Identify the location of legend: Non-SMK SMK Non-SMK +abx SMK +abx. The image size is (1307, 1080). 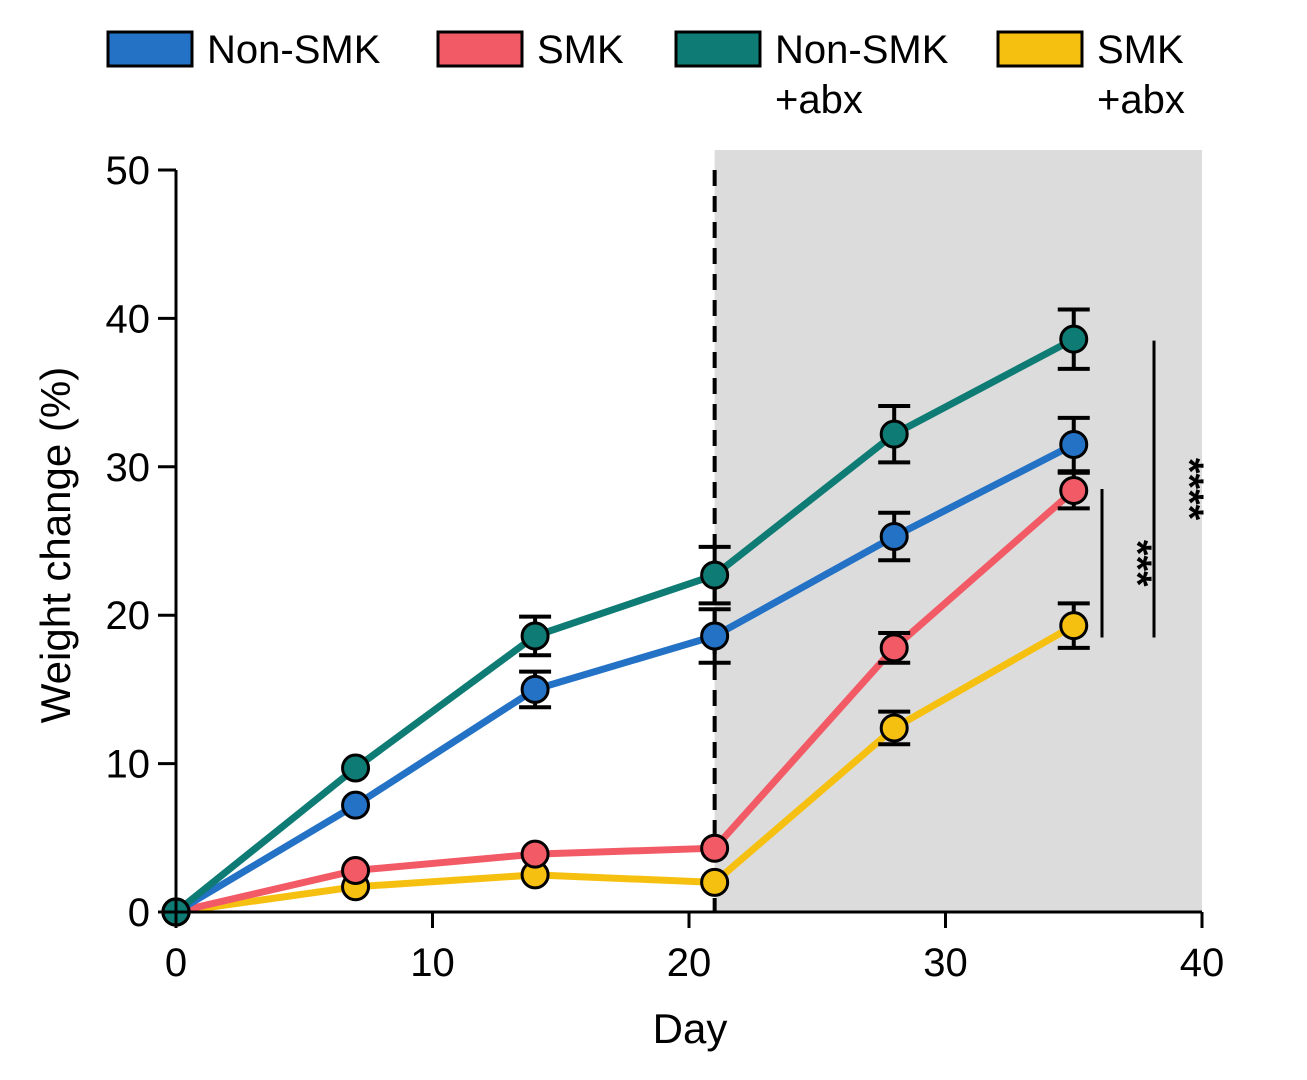
(645, 75).